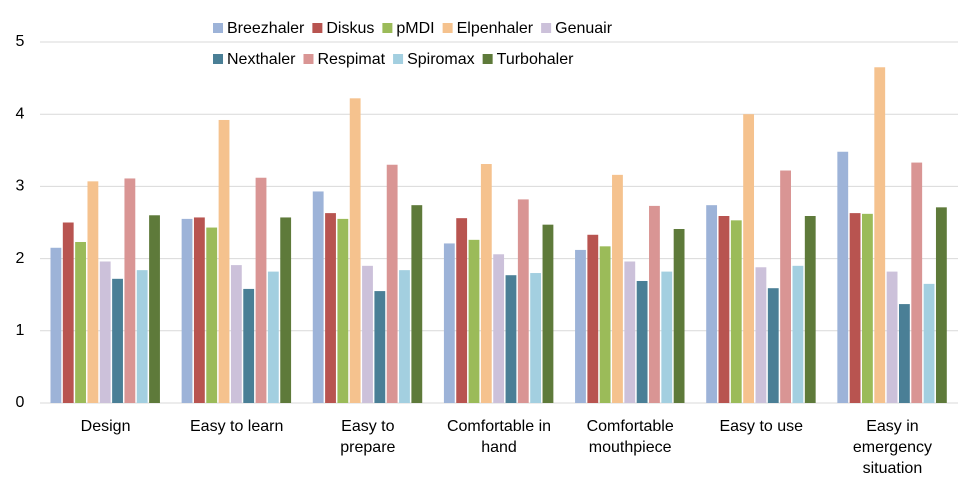 The height and width of the screenshot is (488, 958). I want to click on legend-label: Elpenhaler, so click(495, 28).